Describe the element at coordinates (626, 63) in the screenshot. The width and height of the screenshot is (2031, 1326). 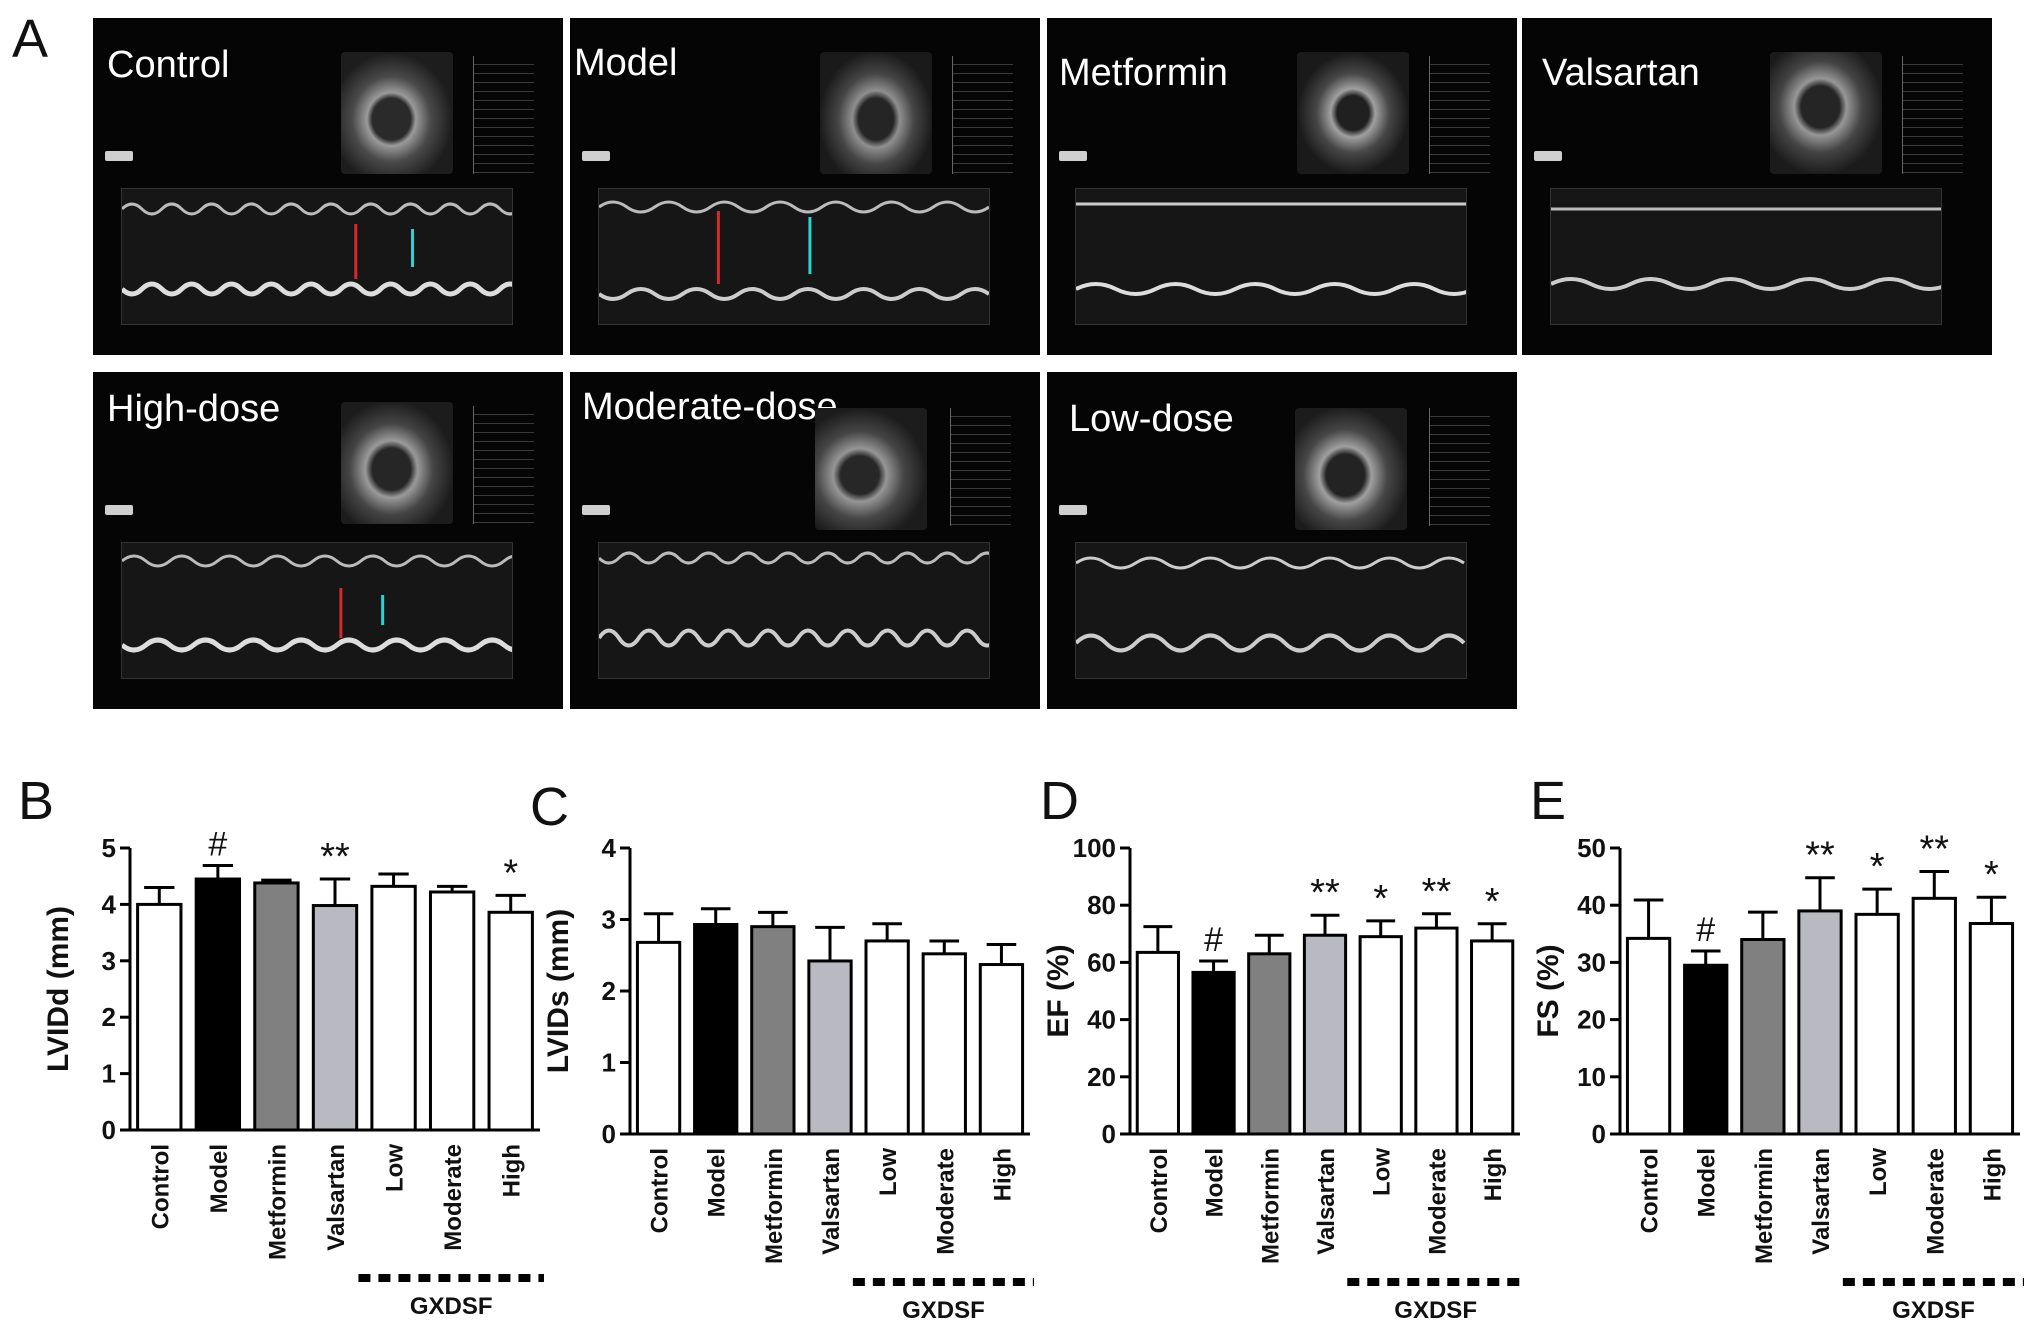
I see `echo-title: Model` at that location.